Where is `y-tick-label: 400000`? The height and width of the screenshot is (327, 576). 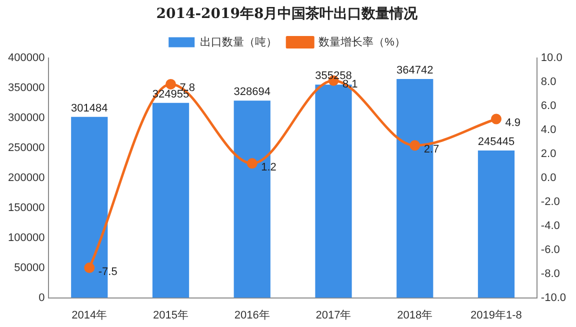 y-tick-label: 400000 is located at coordinates (26, 58).